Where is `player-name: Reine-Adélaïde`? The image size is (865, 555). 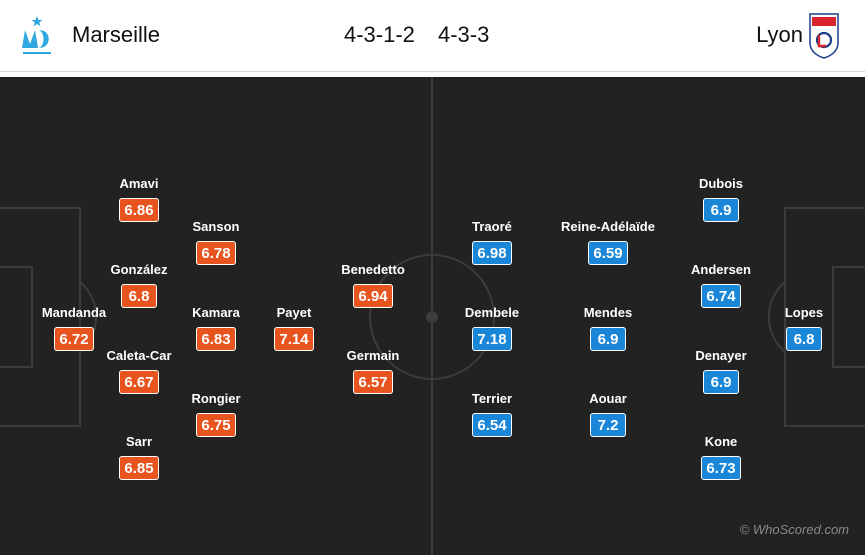 player-name: Reine-Adélaïde is located at coordinates (608, 226).